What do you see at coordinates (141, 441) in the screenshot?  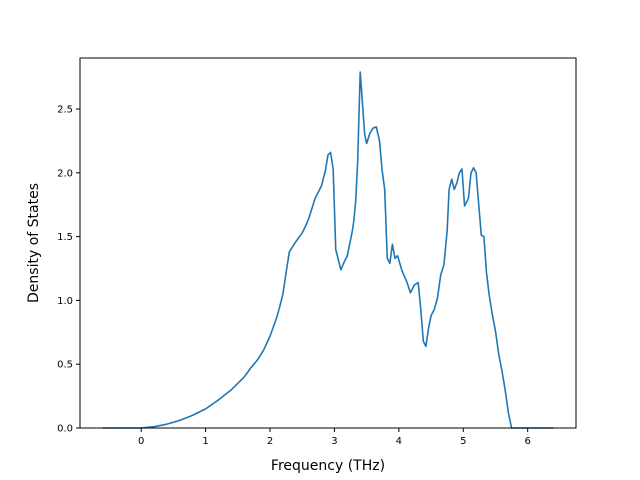 I see `x-tick-label: 0` at bounding box center [141, 441].